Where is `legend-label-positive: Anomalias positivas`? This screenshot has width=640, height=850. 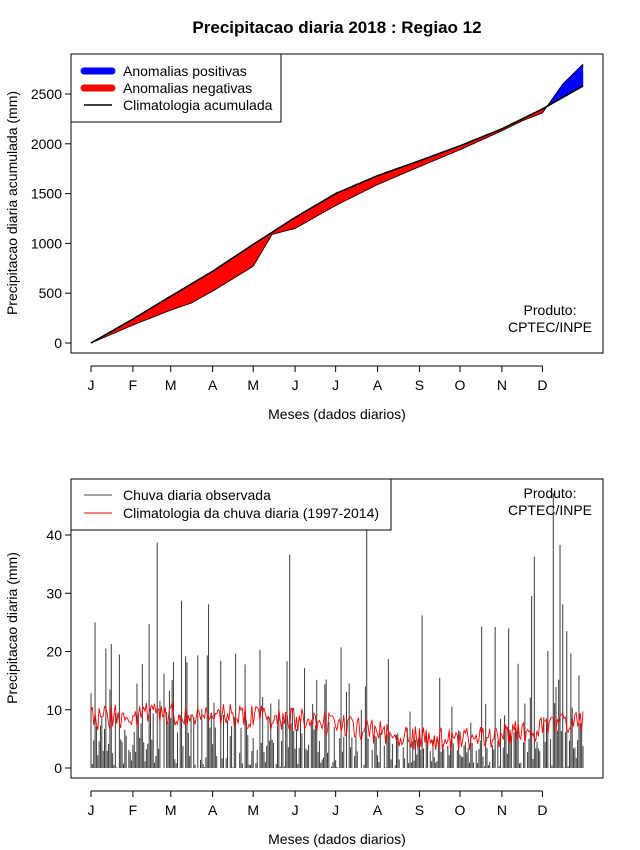
legend-label-positive: Anomalias positivas is located at coordinates (185, 71).